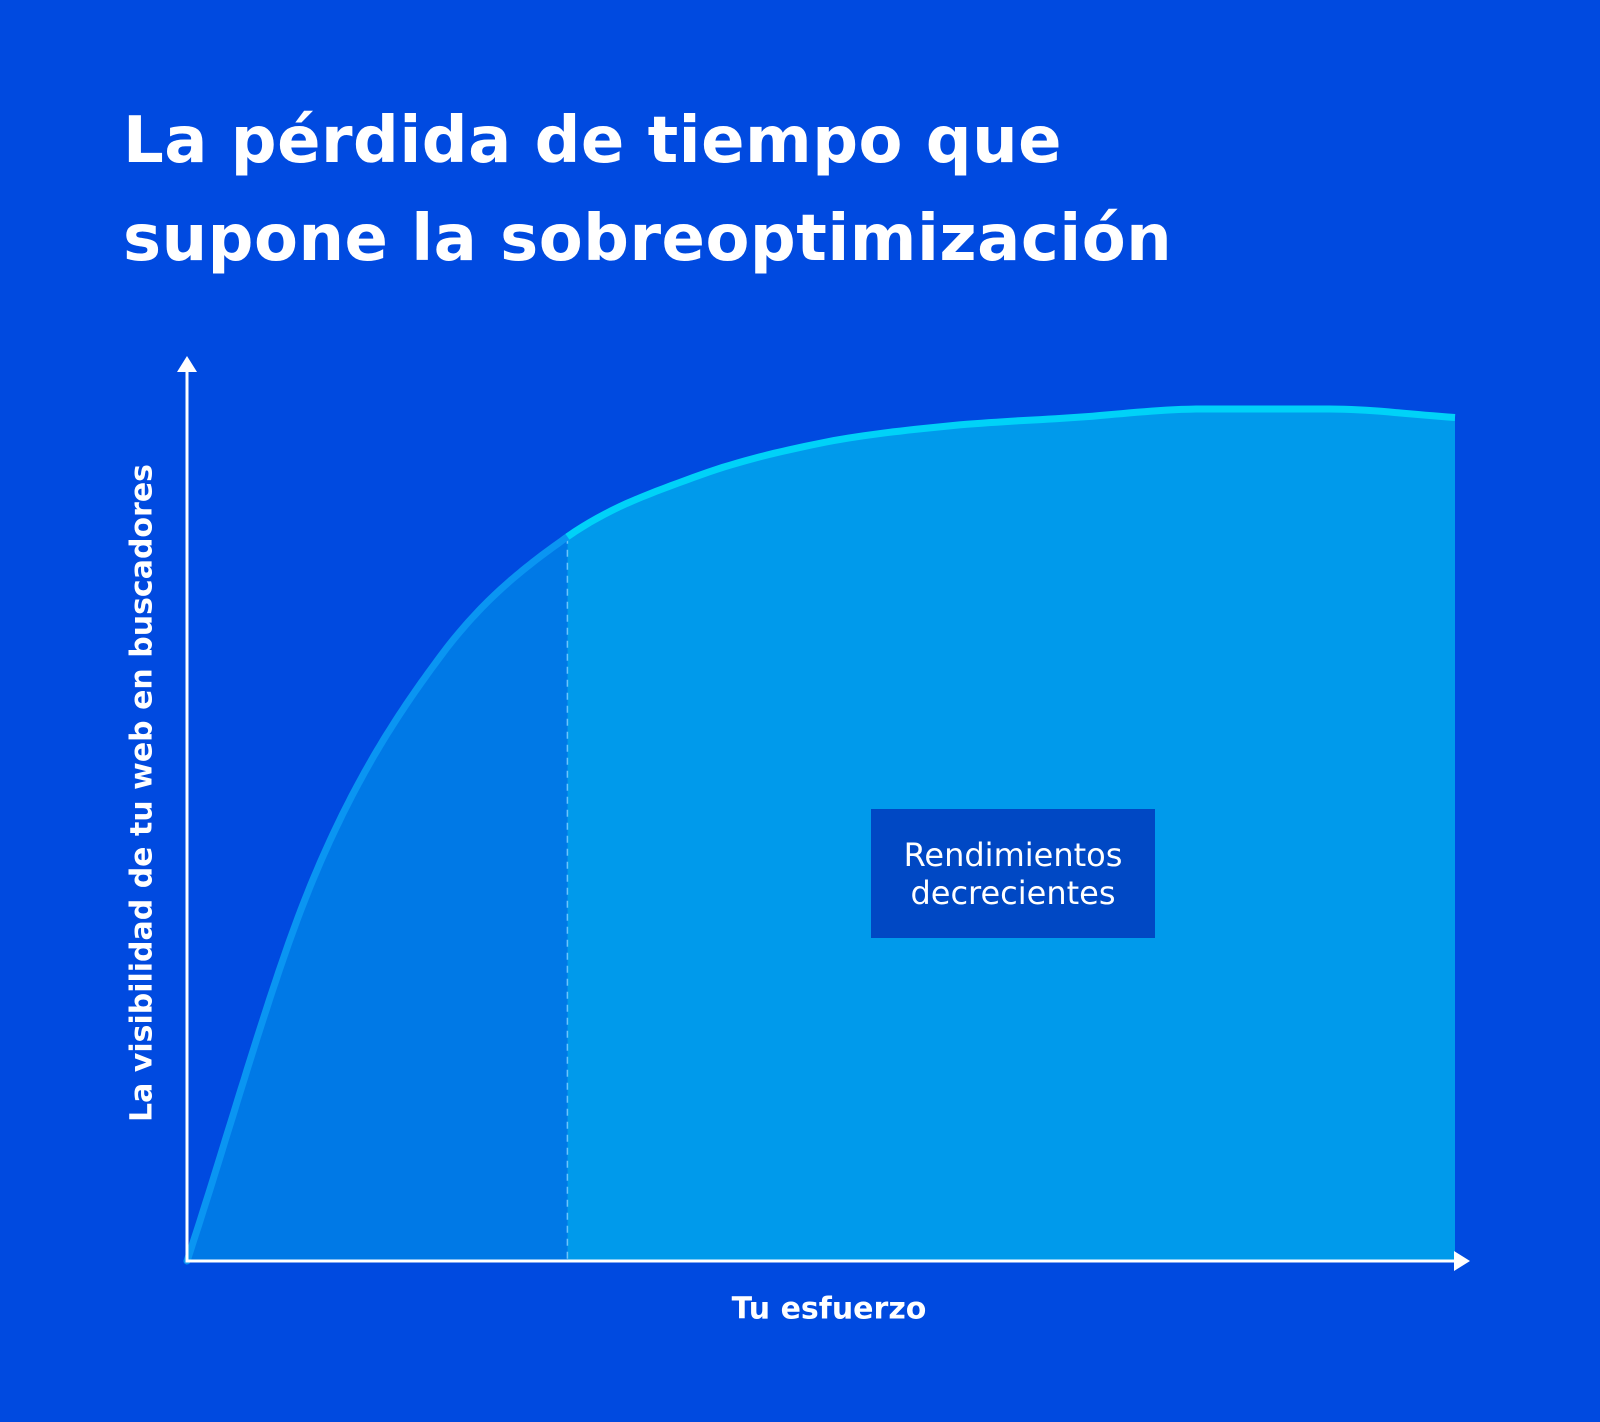 The image size is (1600, 1422). What do you see at coordinates (142, 793) in the screenshot?
I see `y-axis-label: La visibilidad de tu web en buscadores` at bounding box center [142, 793].